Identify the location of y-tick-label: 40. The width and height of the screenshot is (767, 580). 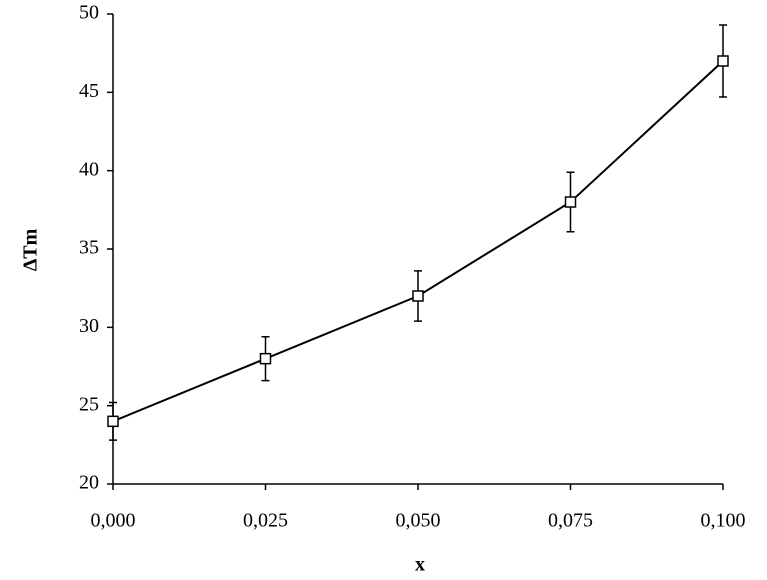
(89, 169).